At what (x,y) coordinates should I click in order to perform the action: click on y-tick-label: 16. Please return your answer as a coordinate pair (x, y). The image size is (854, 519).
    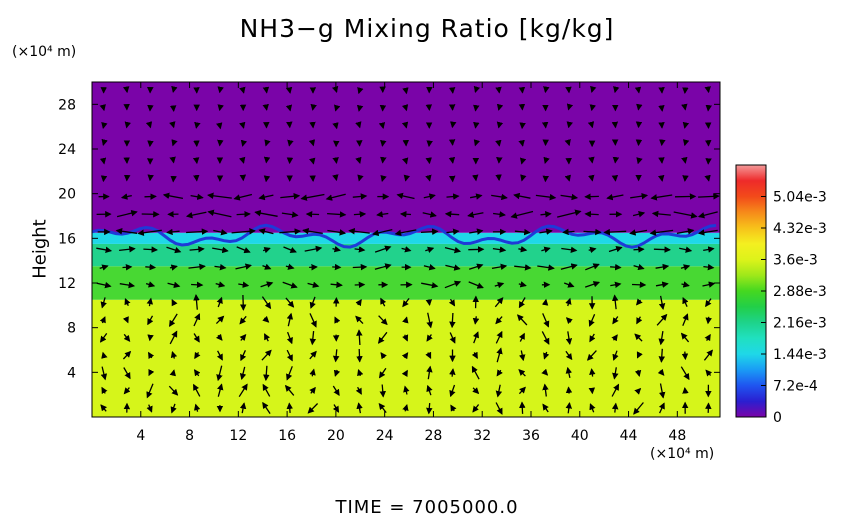
    Looking at the image, I should click on (67, 239).